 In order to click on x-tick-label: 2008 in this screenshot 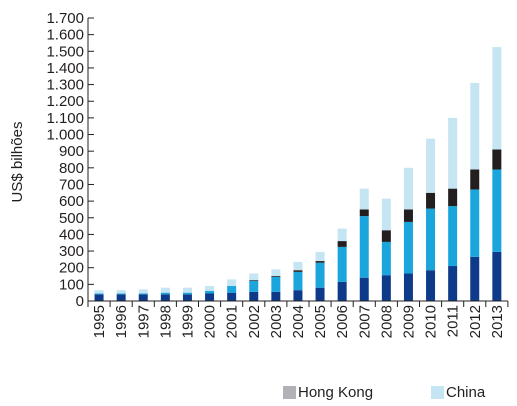, I will do `click(386, 321)`.